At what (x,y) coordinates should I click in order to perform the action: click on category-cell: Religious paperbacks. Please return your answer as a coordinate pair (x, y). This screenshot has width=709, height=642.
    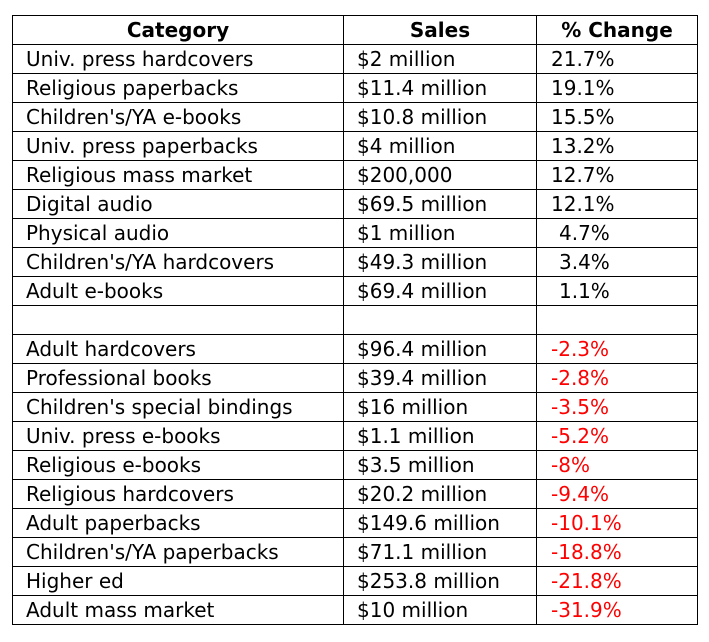
    Looking at the image, I should click on (178, 88).